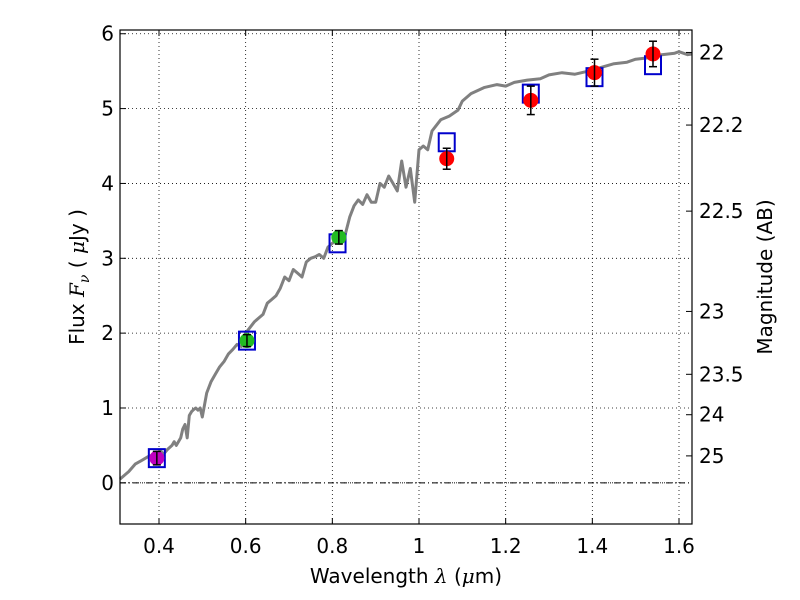 This screenshot has width=800, height=600. Describe the element at coordinates (332, 546) in the screenshot. I see `x-tick-label: 0.8` at that location.